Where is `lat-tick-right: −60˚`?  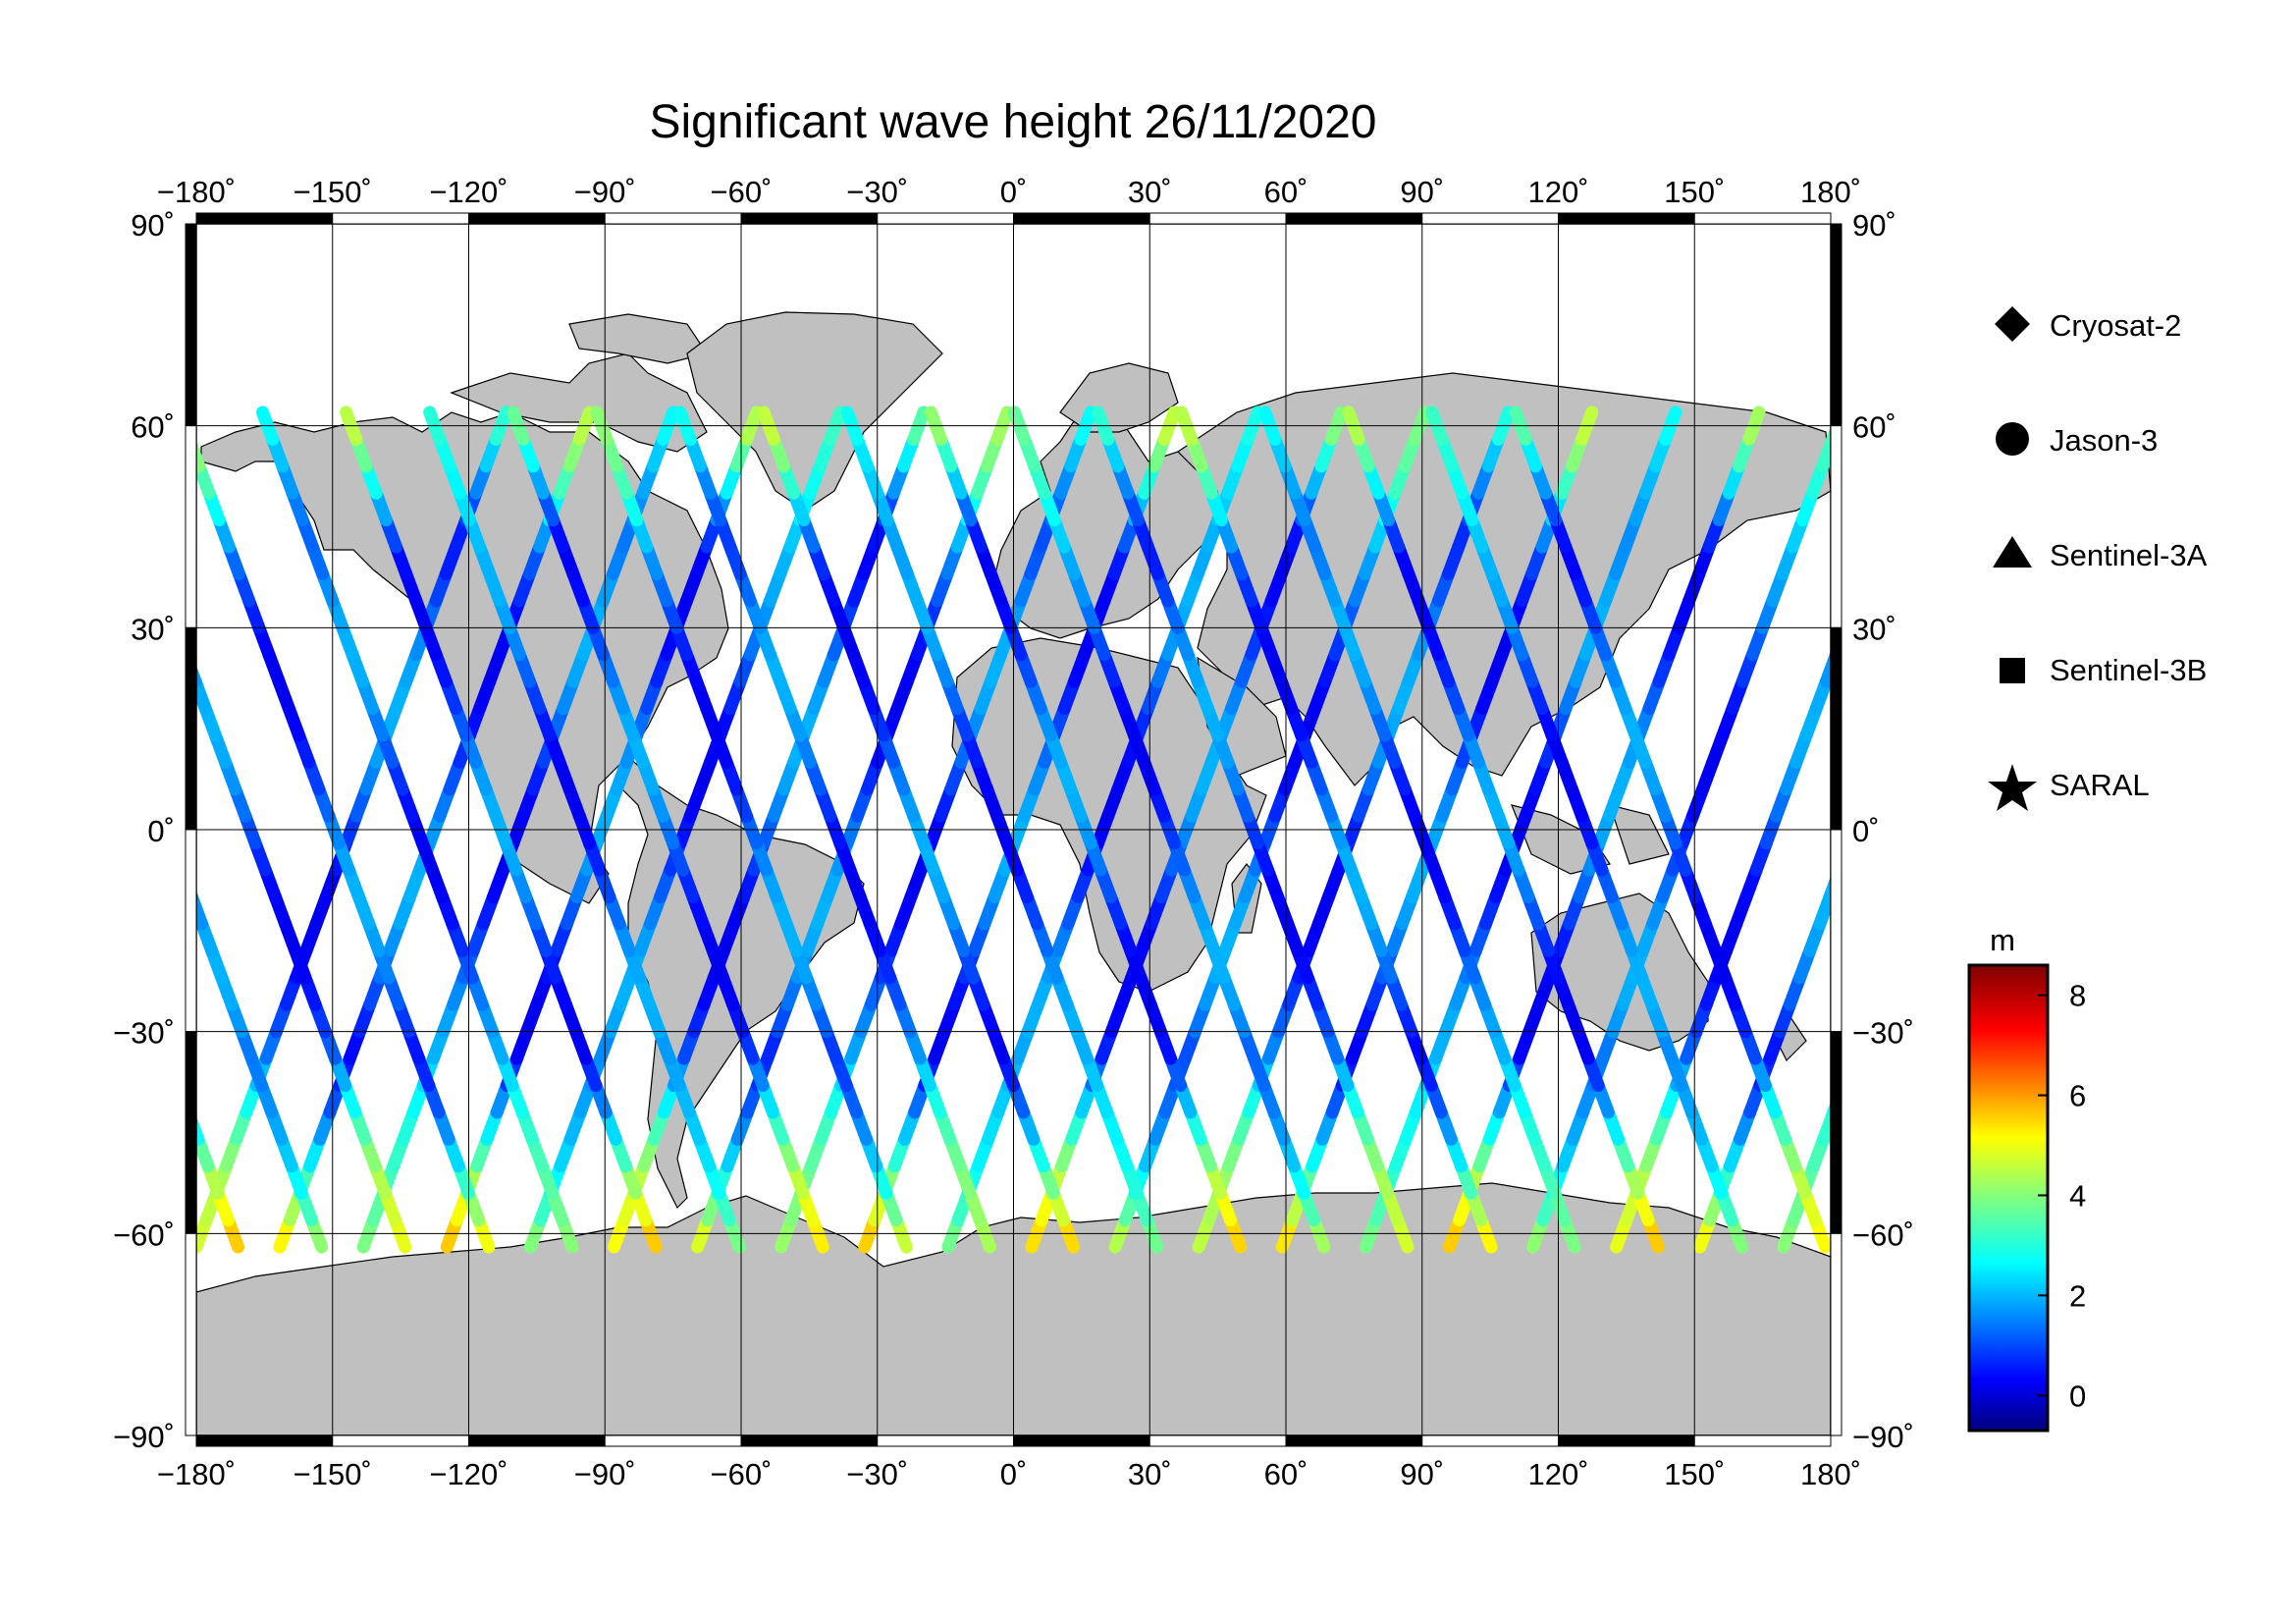
lat-tick-right: −60˚ is located at coordinates (1883, 1234).